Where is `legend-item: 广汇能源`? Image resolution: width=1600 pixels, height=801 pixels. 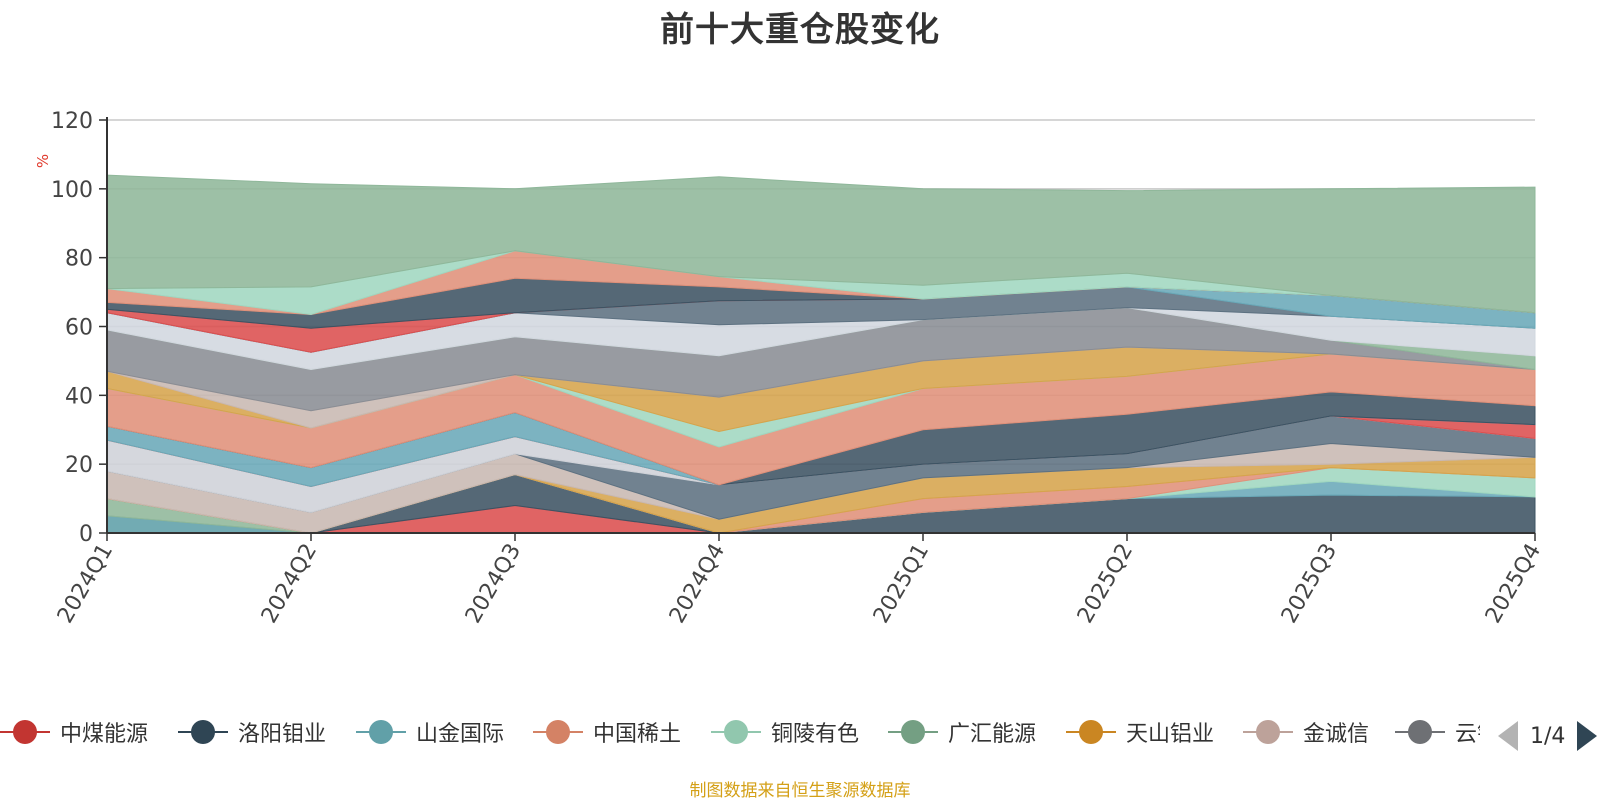 legend-item: 广汇能源 is located at coordinates (962, 732).